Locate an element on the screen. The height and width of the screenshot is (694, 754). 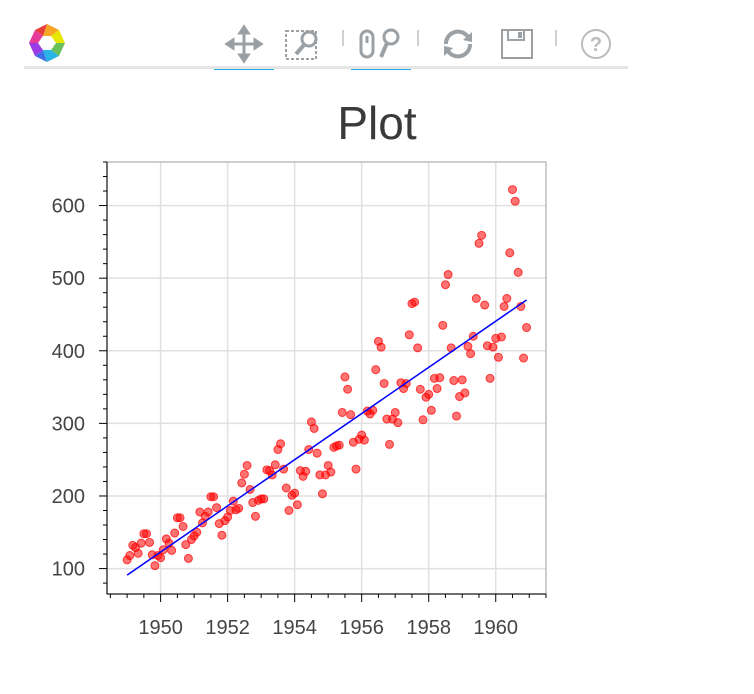
help-tool-button: ? is located at coordinates (596, 45).